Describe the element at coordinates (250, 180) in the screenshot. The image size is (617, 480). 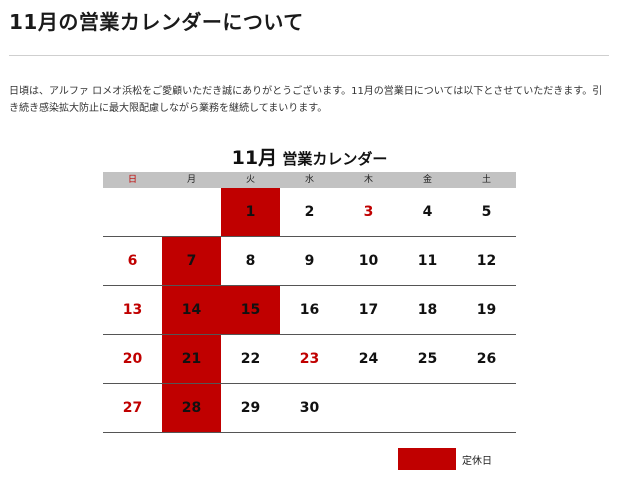
I see `weekday-label: 火` at that location.